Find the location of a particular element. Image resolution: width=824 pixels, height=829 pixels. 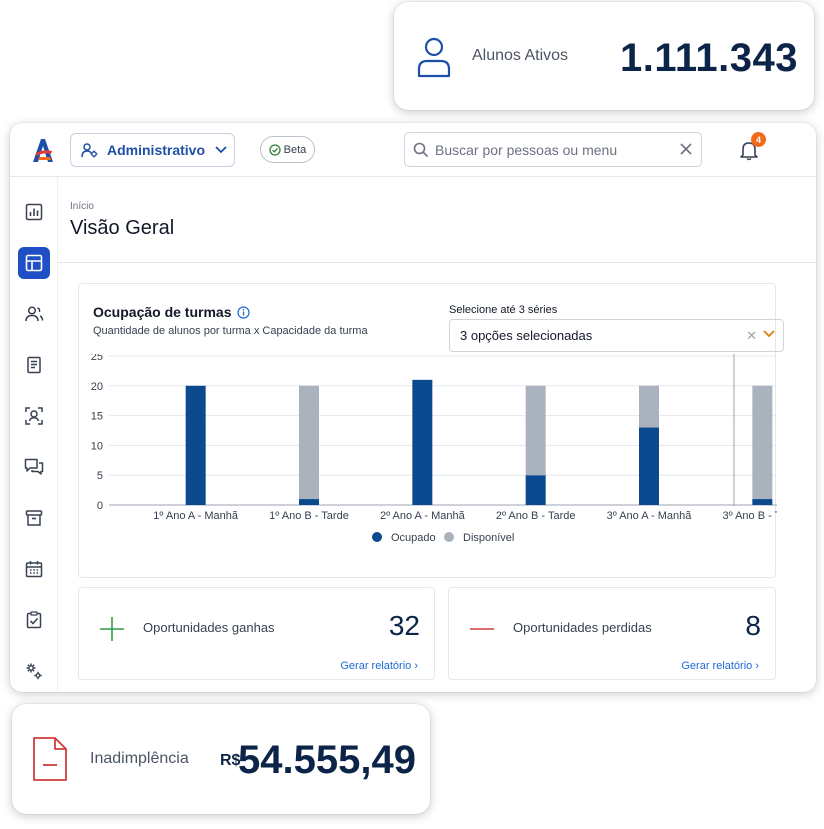

clear-selection-icon: ✕ is located at coordinates (751, 335).